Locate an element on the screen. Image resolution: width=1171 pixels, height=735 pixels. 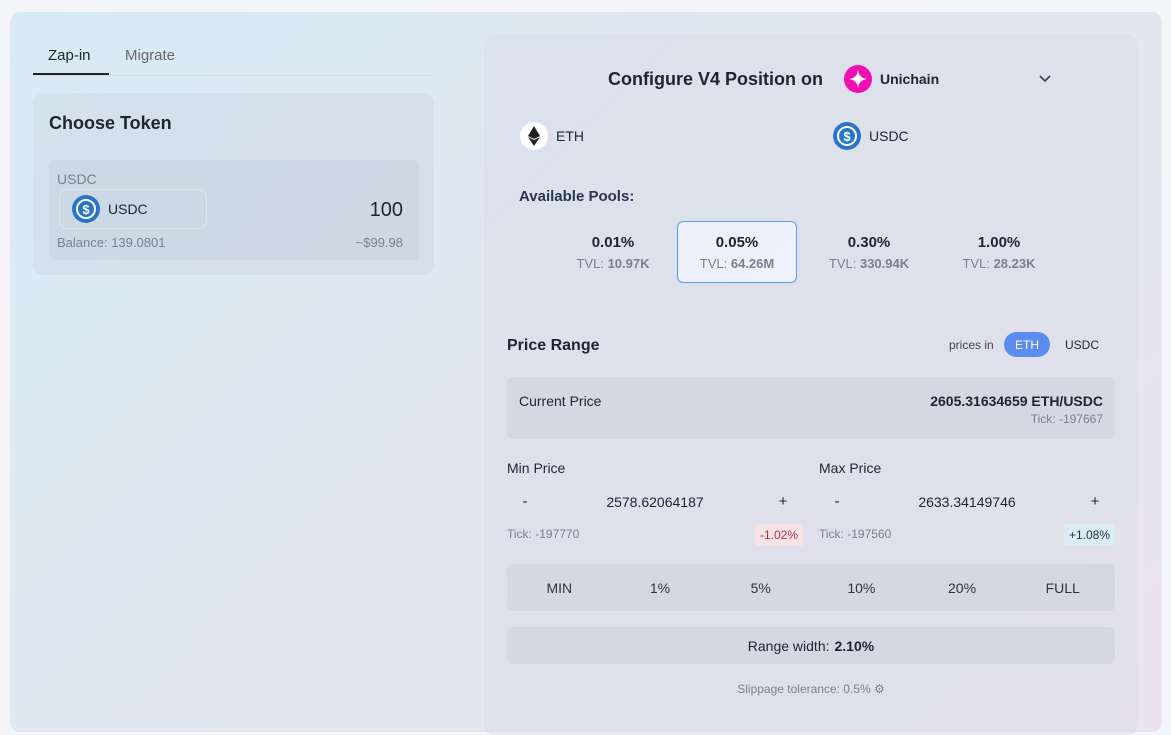
preset-button: 1% is located at coordinates (660, 587).